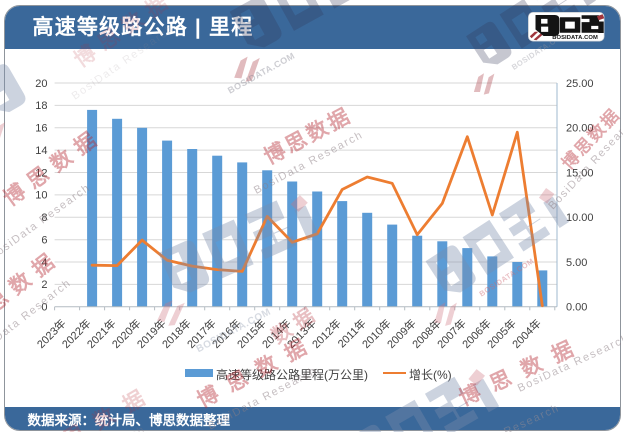 The image size is (623, 432). What do you see at coordinates (41, 173) in the screenshot?
I see `svg-text: 12` at bounding box center [41, 173].